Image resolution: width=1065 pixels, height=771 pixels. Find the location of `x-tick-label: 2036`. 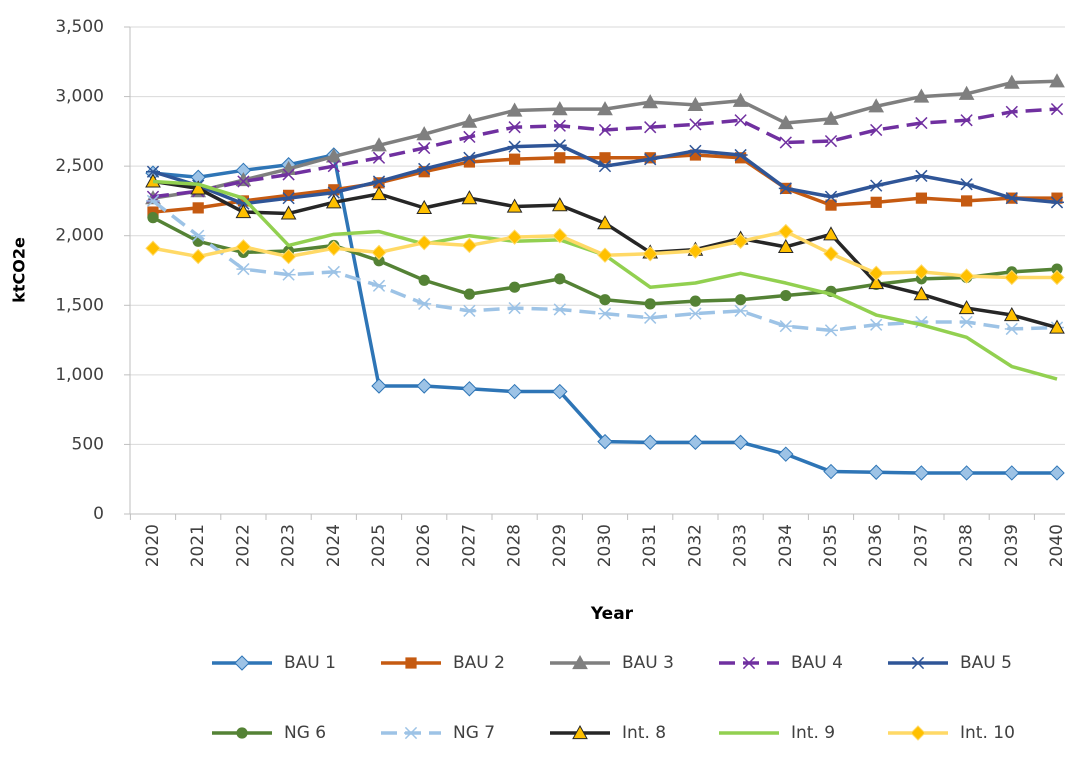

x-tick-label: 2036 is located at coordinates (876, 545).